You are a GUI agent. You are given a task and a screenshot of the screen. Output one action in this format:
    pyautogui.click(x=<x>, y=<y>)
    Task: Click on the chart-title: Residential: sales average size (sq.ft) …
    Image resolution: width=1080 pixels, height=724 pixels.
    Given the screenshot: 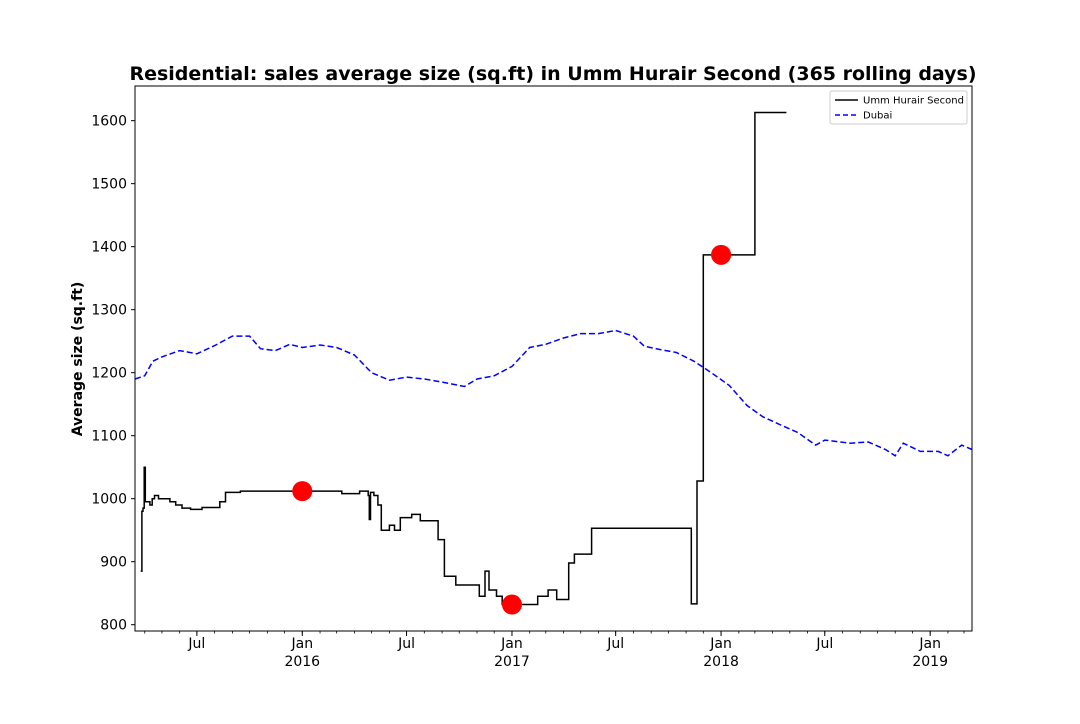 What is the action you would take?
    pyautogui.click(x=552, y=74)
    